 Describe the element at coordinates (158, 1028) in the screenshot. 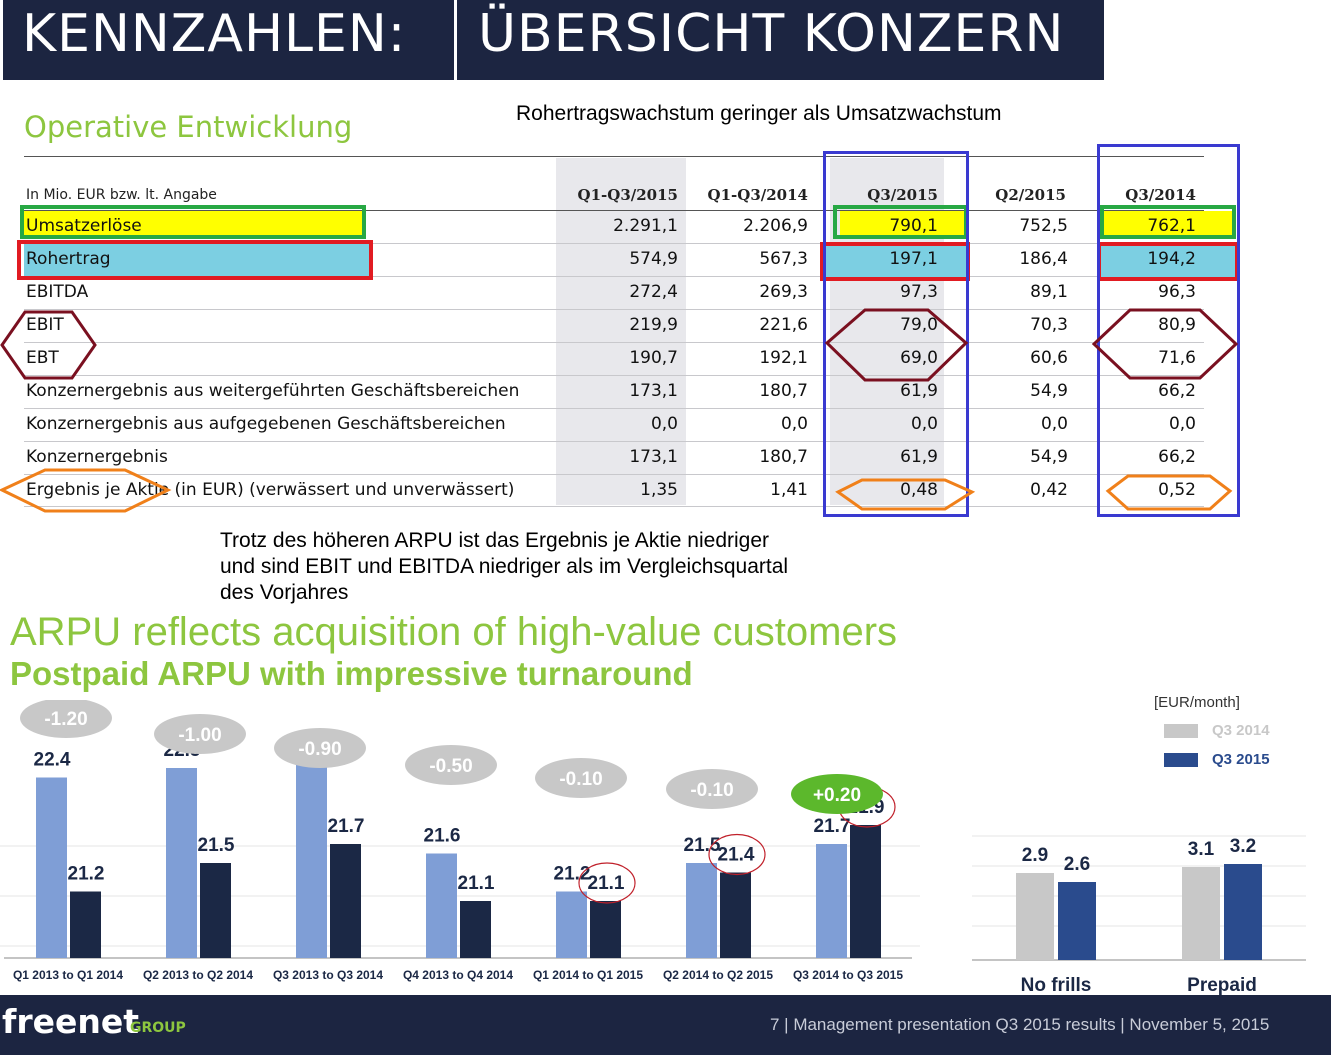

I see `freenet-logo-group: GROUP` at that location.